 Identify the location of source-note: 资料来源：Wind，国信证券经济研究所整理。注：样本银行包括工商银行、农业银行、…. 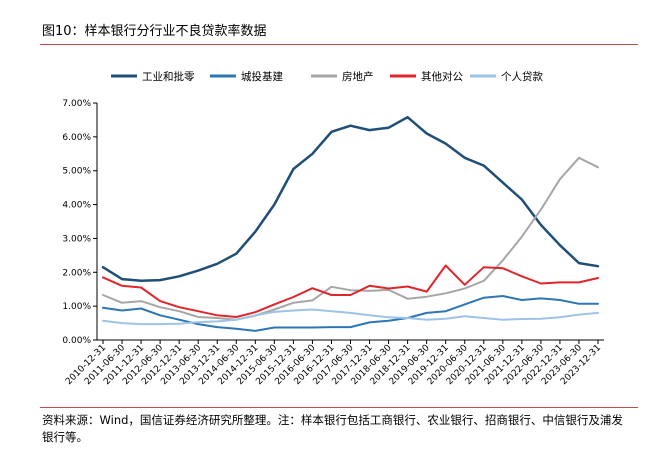
(332, 428).